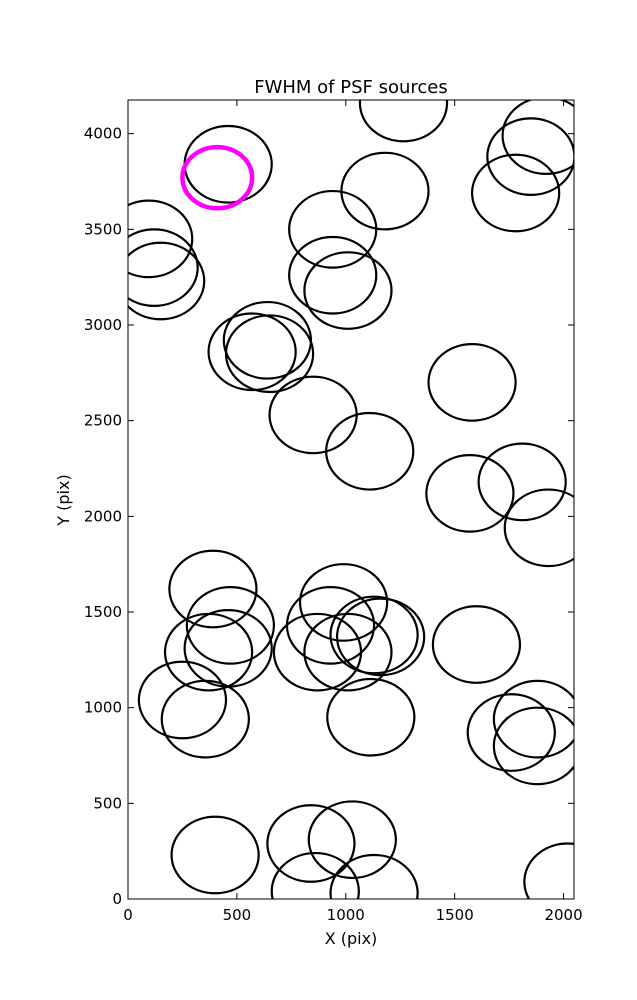  What do you see at coordinates (351, 938) in the screenshot?
I see `x-axis-label: X (pix)` at bounding box center [351, 938].